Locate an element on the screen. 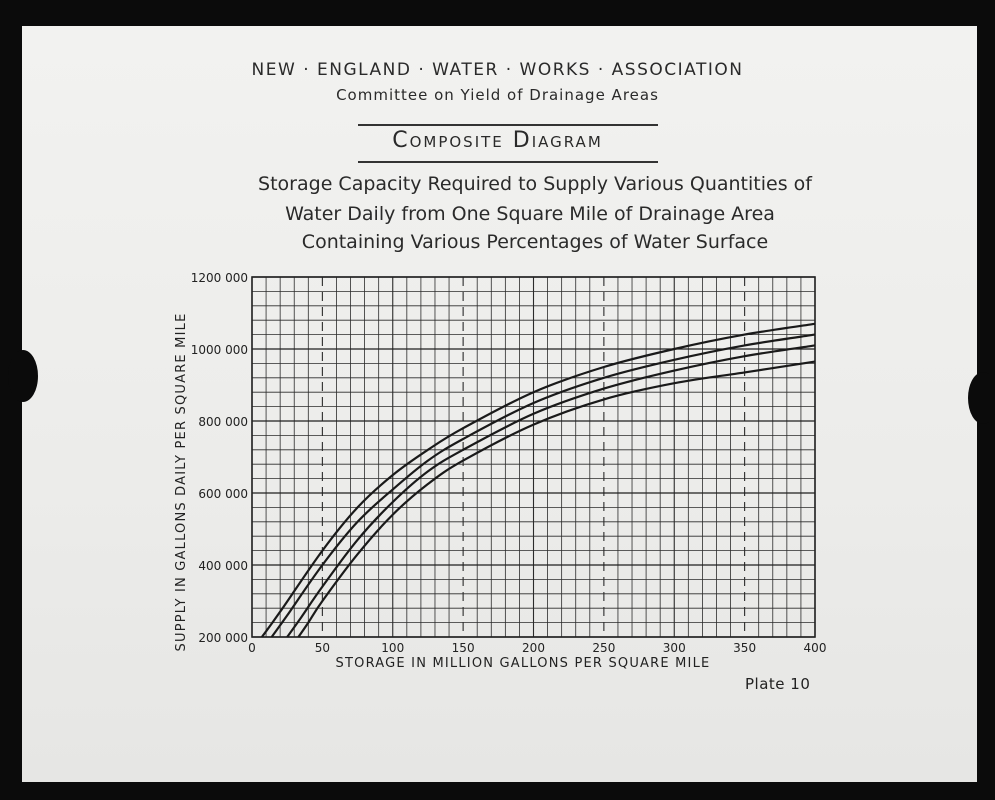 The image size is (995, 800). x-tick-label: 50 is located at coordinates (322, 648).